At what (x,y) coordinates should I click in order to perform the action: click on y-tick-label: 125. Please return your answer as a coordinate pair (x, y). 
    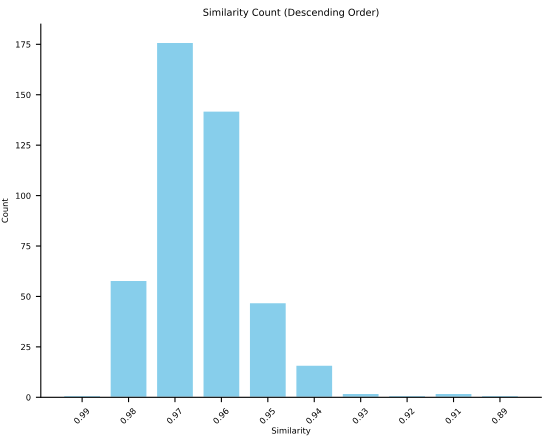
    Looking at the image, I should click on (23, 145).